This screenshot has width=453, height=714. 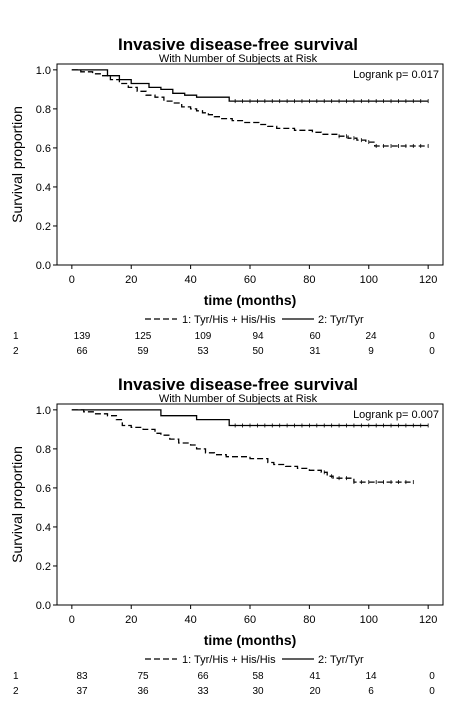 I want to click on risk-count: 36, so click(x=143, y=691).